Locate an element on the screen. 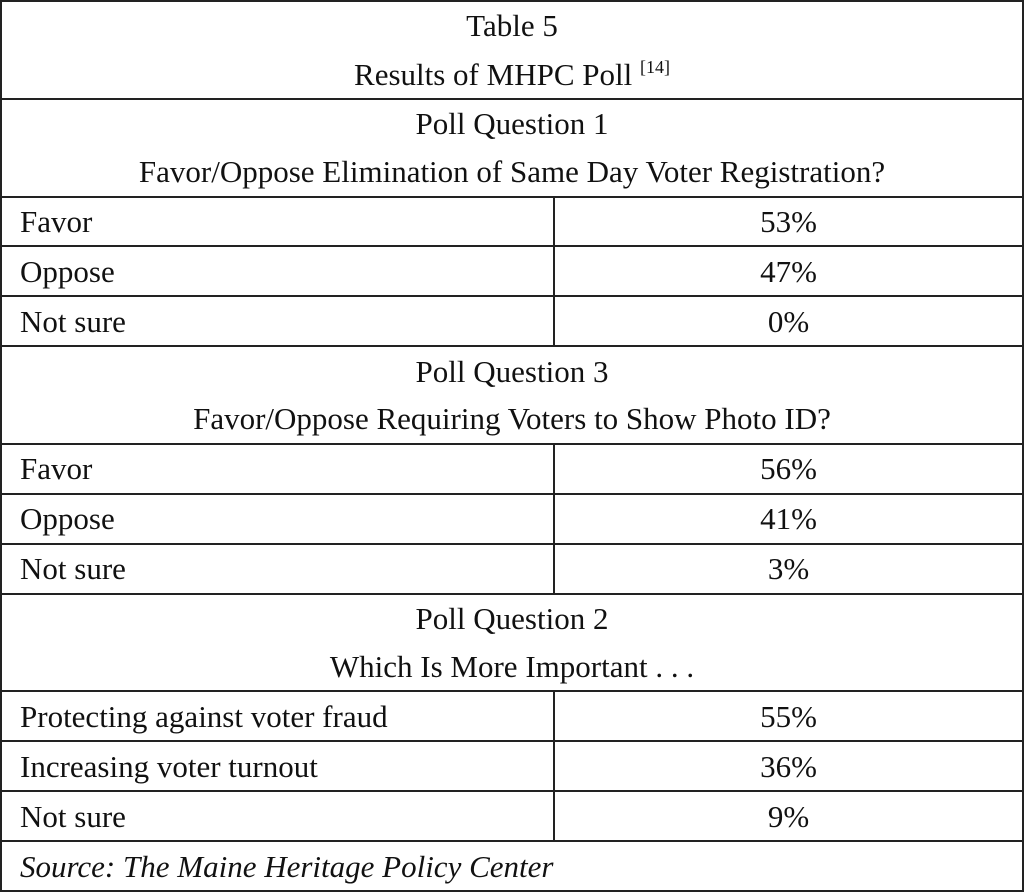 This screenshot has width=1024, height=892. table-title: Table 5 is located at coordinates (512, 25).